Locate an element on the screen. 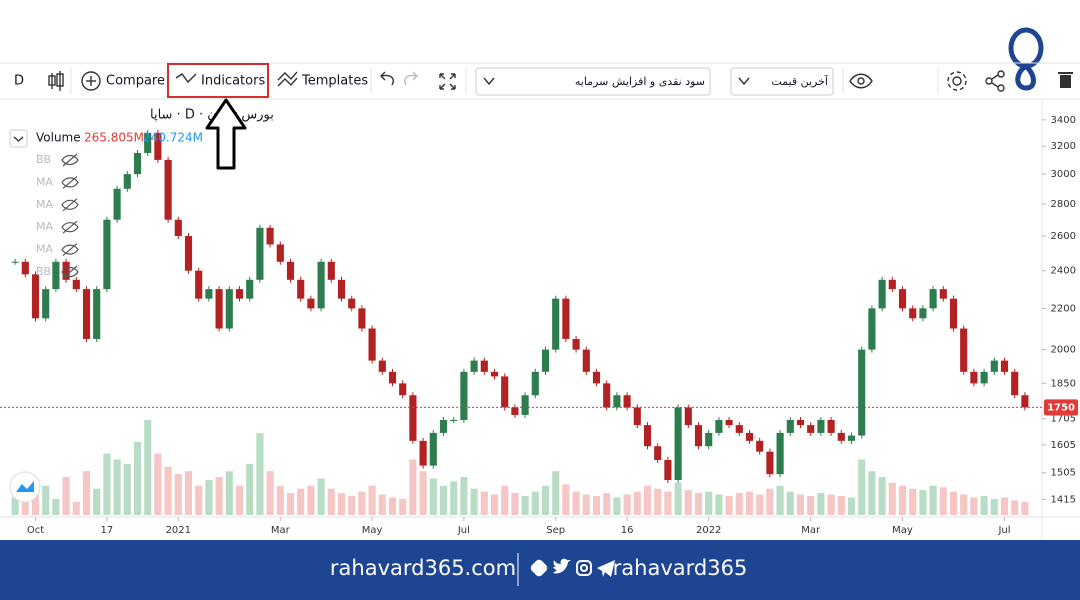 This screenshot has width=1080, height=600. volume-value: 265.805M is located at coordinates (114, 138).